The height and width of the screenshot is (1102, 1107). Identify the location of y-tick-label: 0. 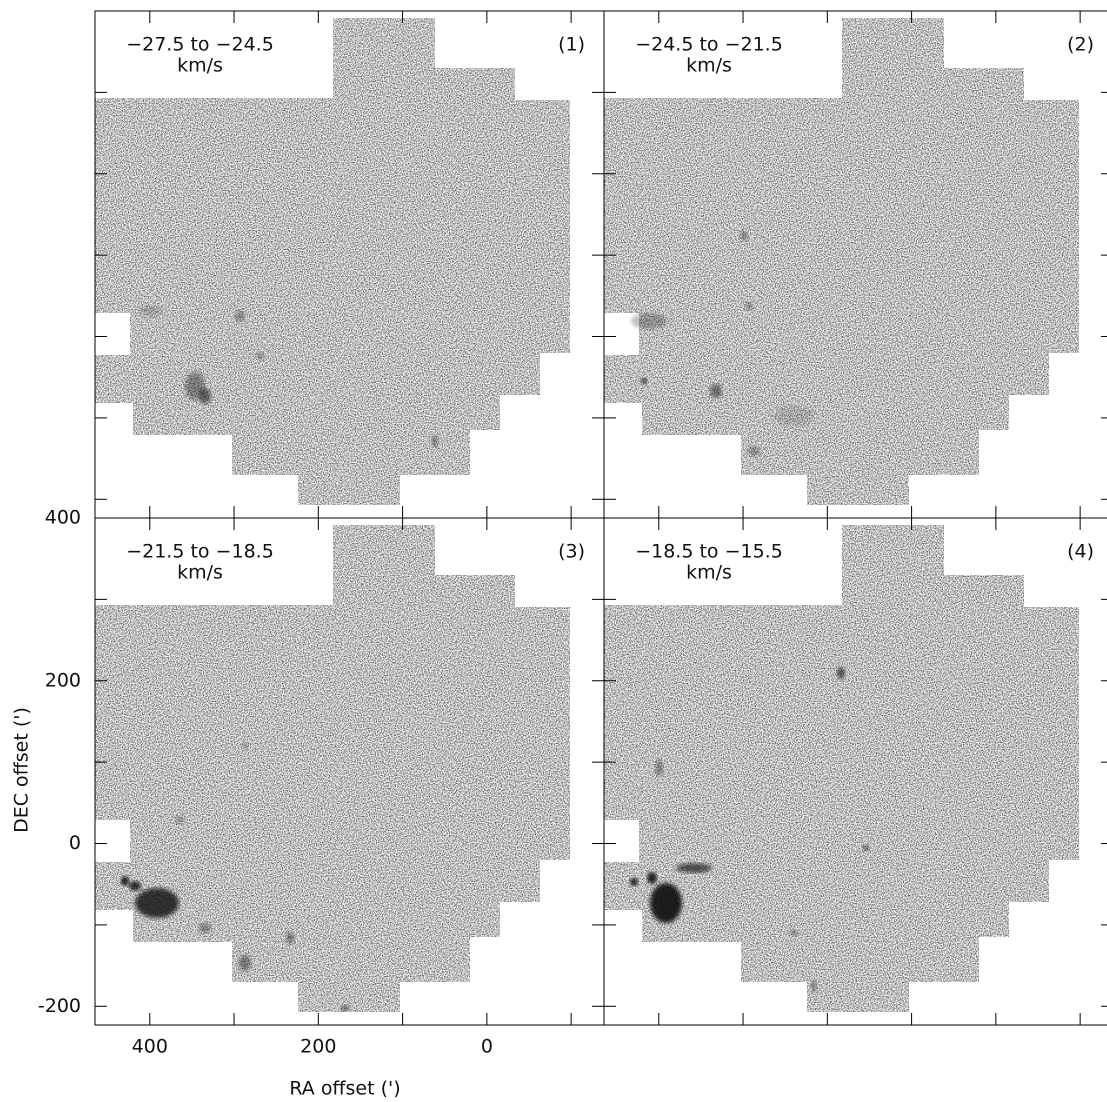
(75, 843).